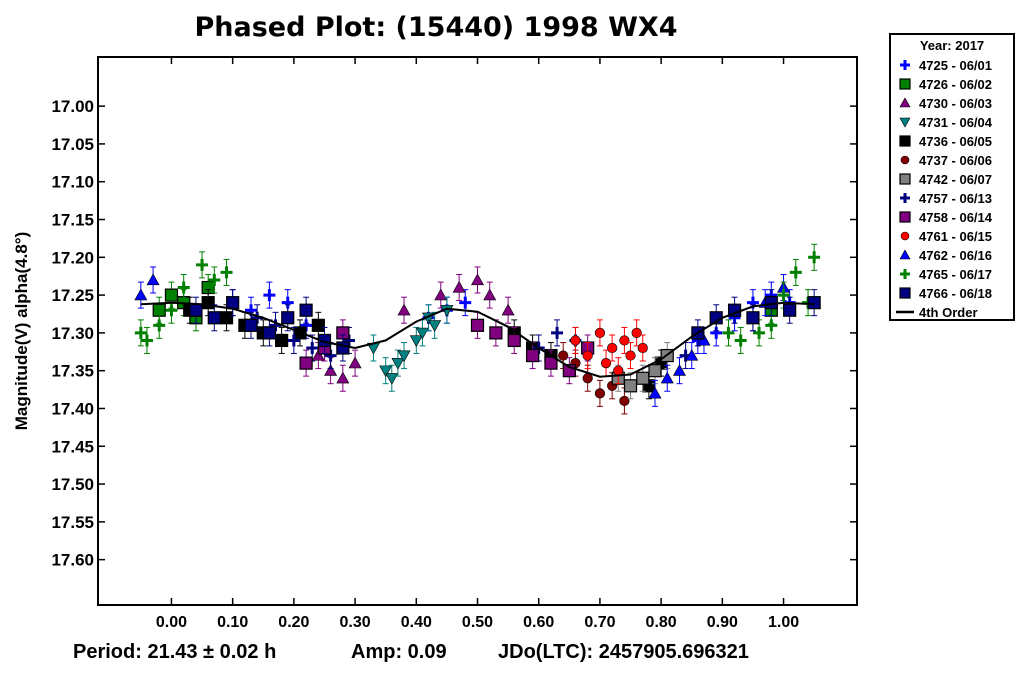  I want to click on y-tick-label: 17.20, so click(72, 257).